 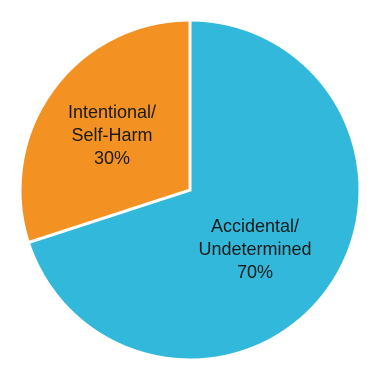 I want to click on slice-category-label: Self-Harm, so click(x=111, y=135).